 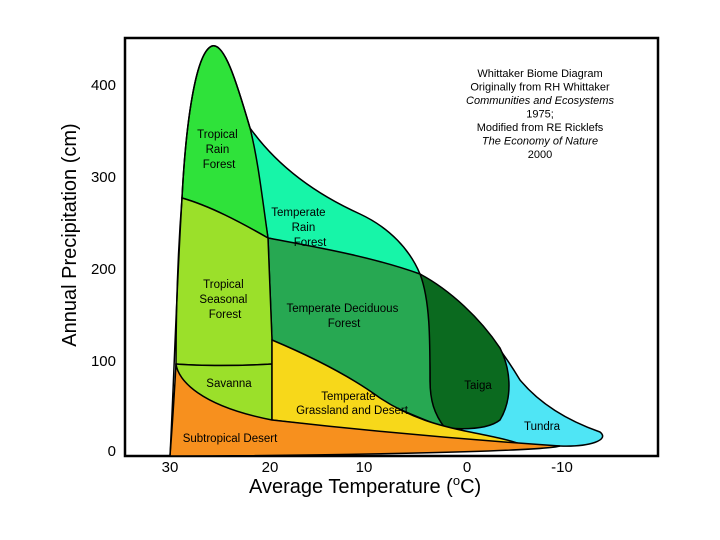 What do you see at coordinates (542, 427) in the screenshot?
I see `label-tundra: Tundra` at bounding box center [542, 427].